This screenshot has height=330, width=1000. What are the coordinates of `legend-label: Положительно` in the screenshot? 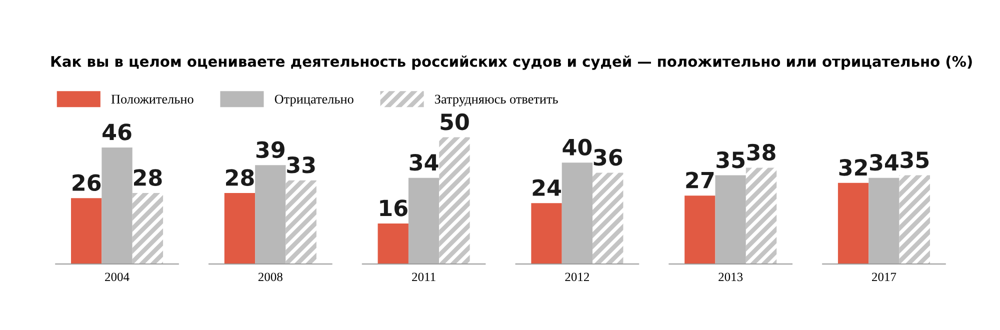 It's located at (152, 99).